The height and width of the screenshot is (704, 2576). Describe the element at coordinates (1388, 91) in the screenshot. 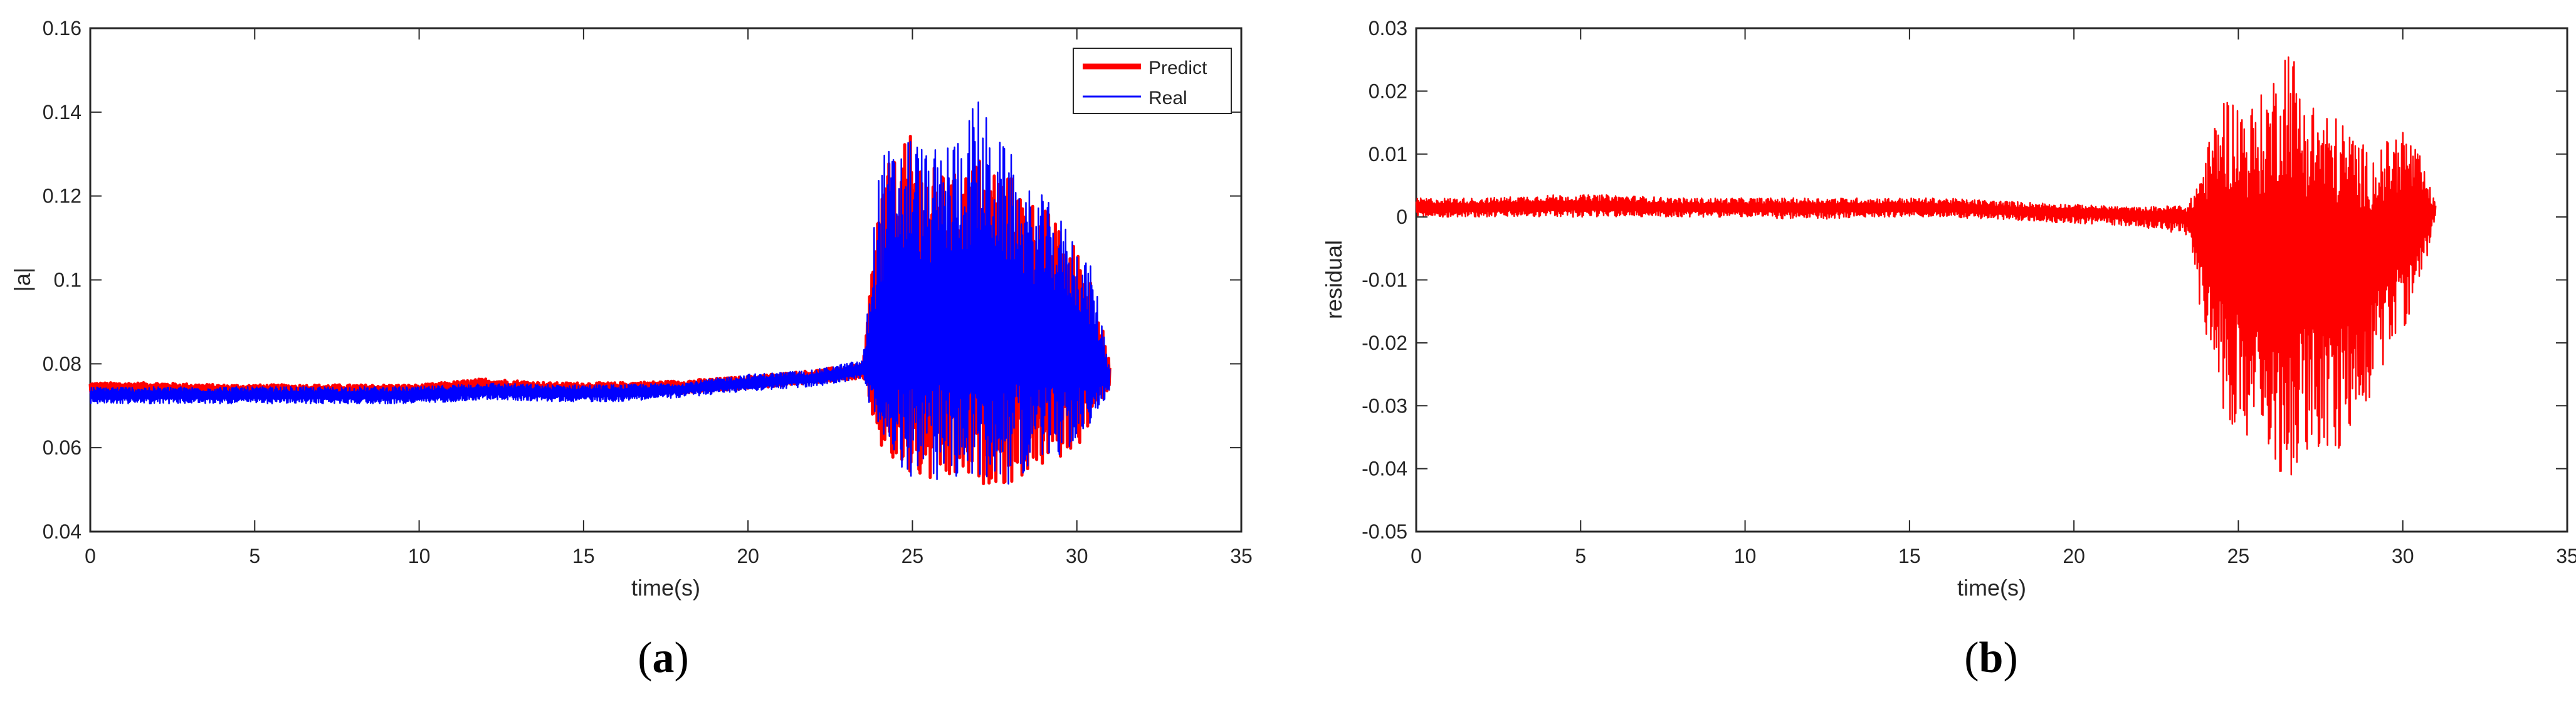

I see `chart-b-y-tick-label: 0.02` at that location.